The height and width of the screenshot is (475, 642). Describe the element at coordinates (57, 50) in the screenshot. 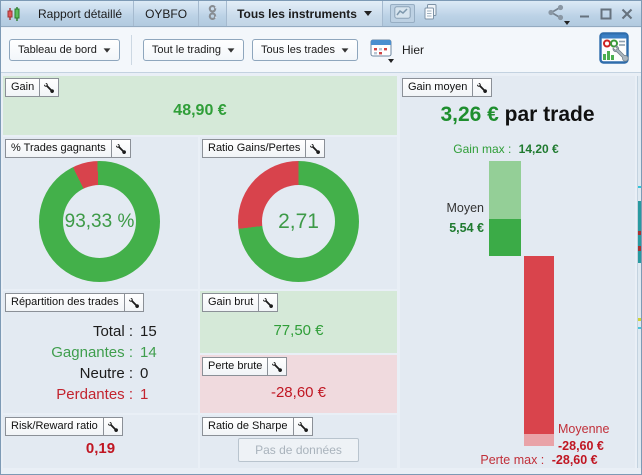

I see `dashboard-select-label: Tableau de bord` at that location.